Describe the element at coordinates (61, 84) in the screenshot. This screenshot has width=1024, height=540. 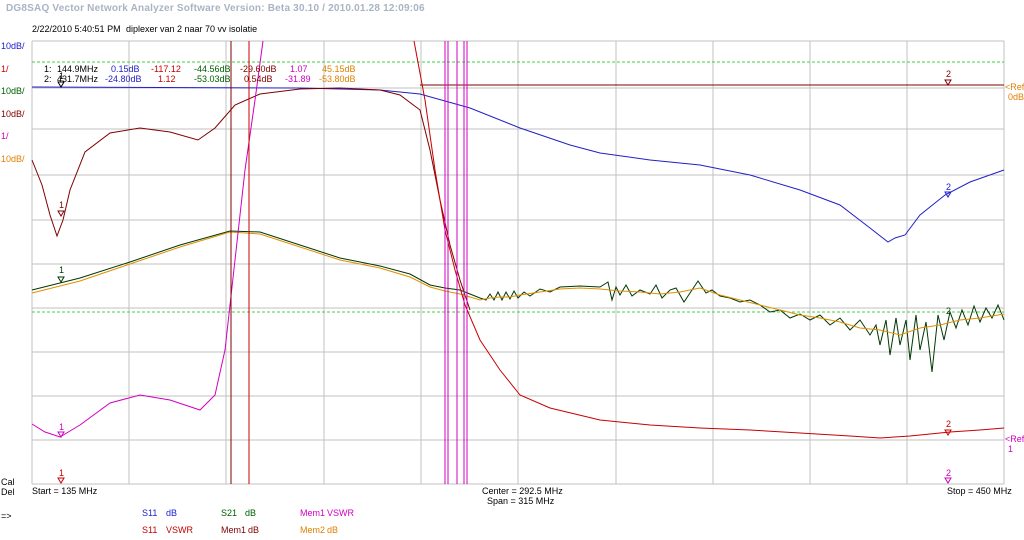
I see `marker-1-top-icon` at that location.